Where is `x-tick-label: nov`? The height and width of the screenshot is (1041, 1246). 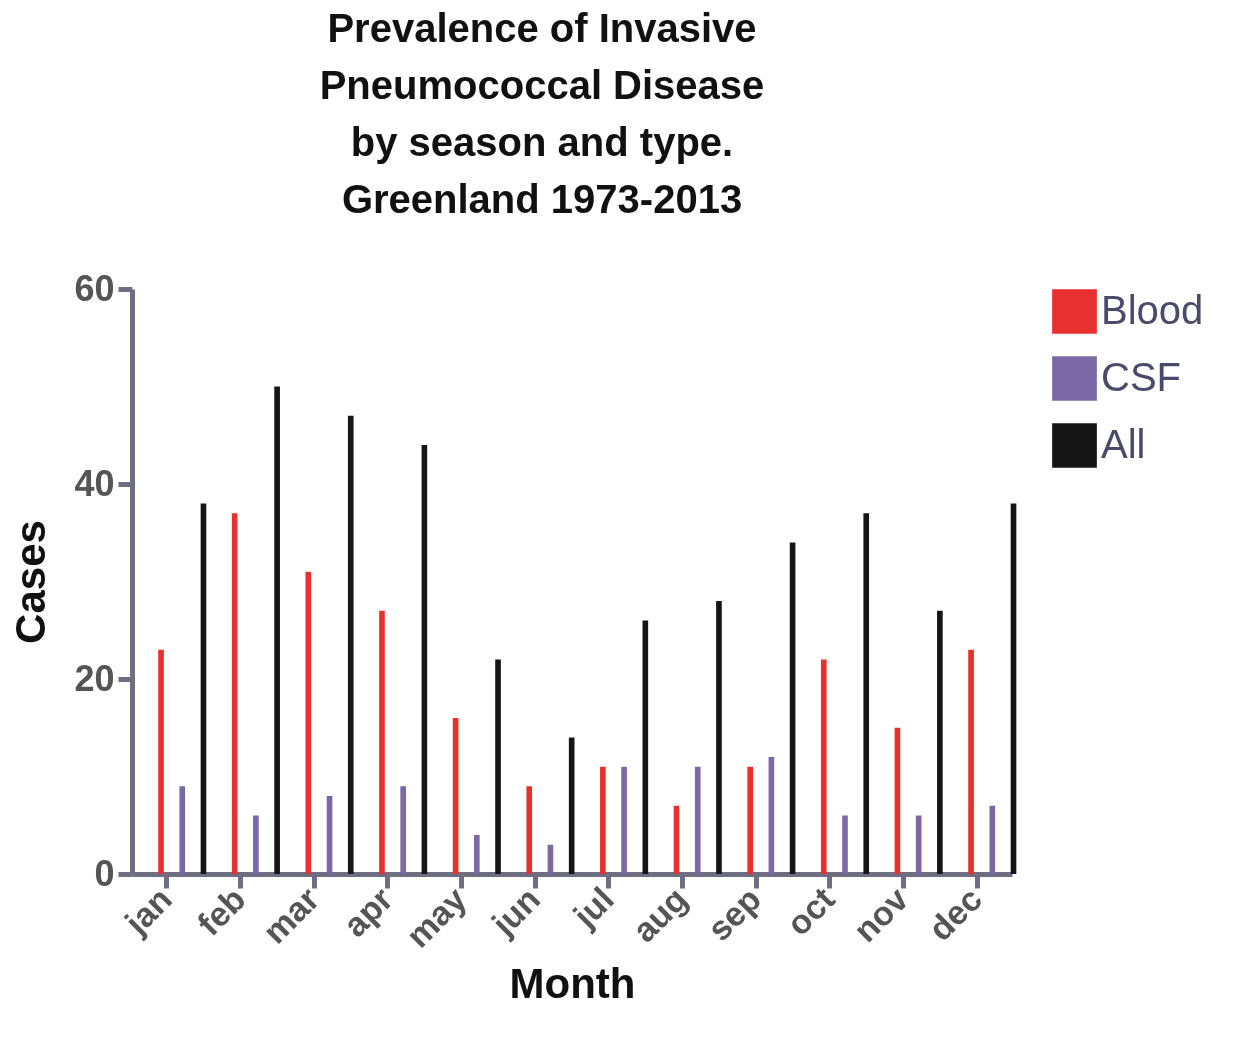 x-tick-label: nov is located at coordinates (880, 914).